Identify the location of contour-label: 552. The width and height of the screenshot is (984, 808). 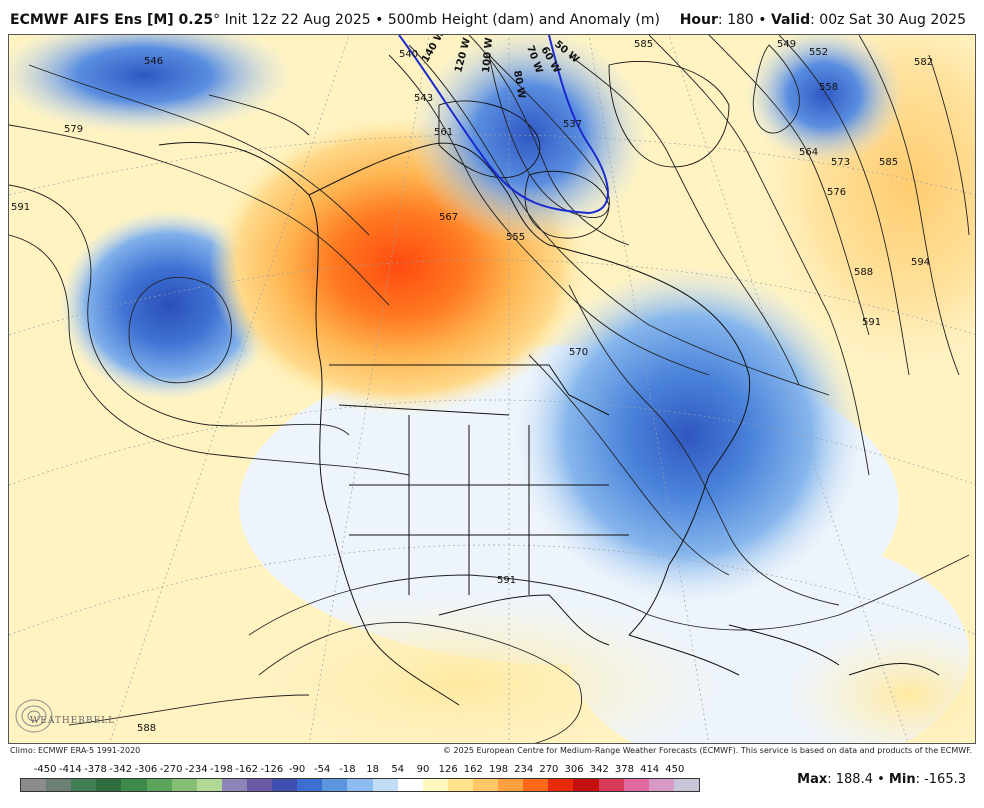
(818, 52).